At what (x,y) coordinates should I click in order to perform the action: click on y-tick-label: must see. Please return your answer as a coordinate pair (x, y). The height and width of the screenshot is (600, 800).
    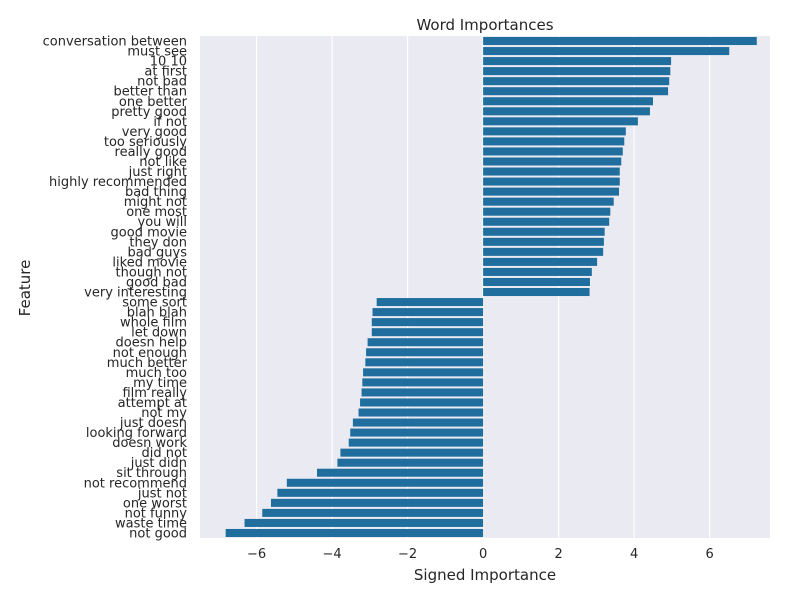
    Looking at the image, I should click on (157, 52).